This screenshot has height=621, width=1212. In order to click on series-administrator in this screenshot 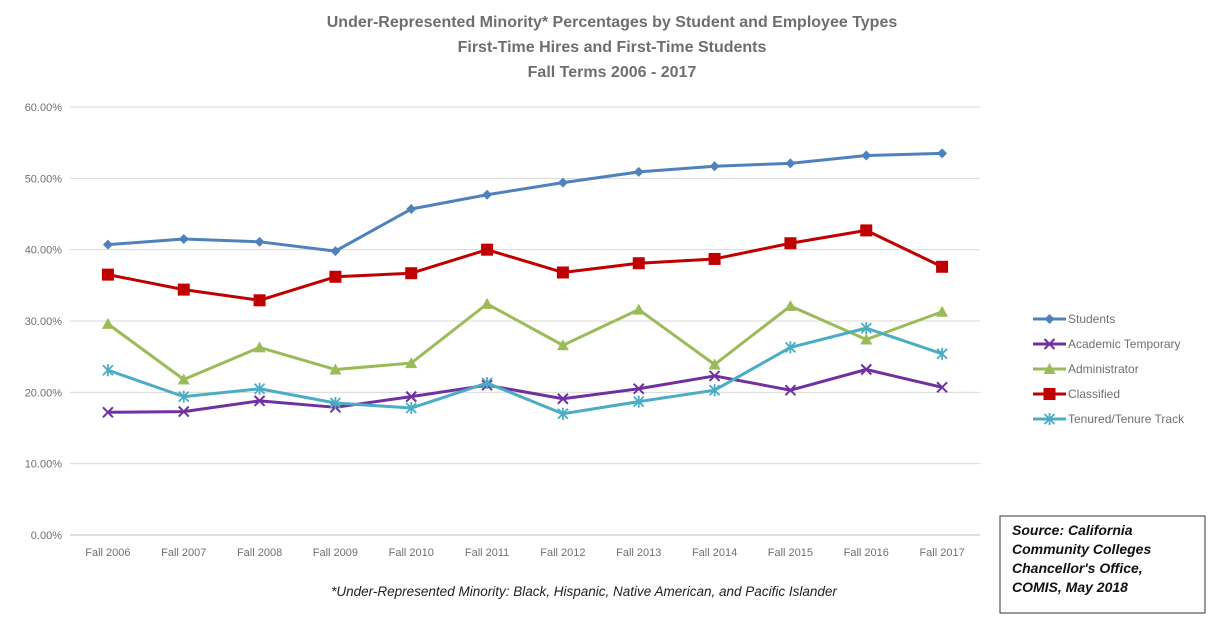, I will do `click(525, 341)`.